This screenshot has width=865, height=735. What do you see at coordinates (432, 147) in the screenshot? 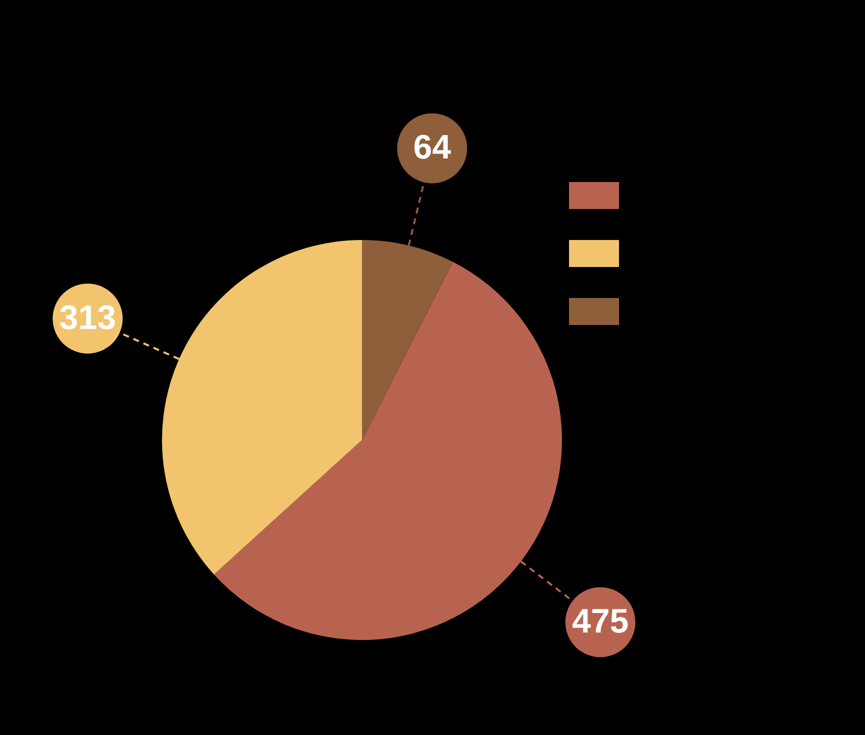
I see `data-label: 64` at bounding box center [432, 147].